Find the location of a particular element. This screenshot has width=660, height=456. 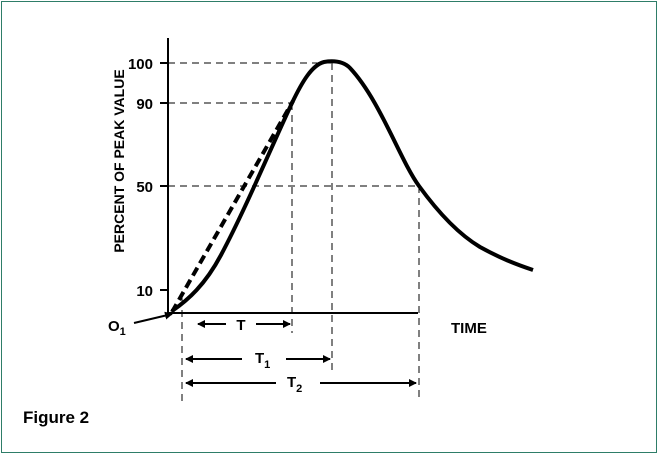

t2-label: T2 is located at coordinates (294, 384).